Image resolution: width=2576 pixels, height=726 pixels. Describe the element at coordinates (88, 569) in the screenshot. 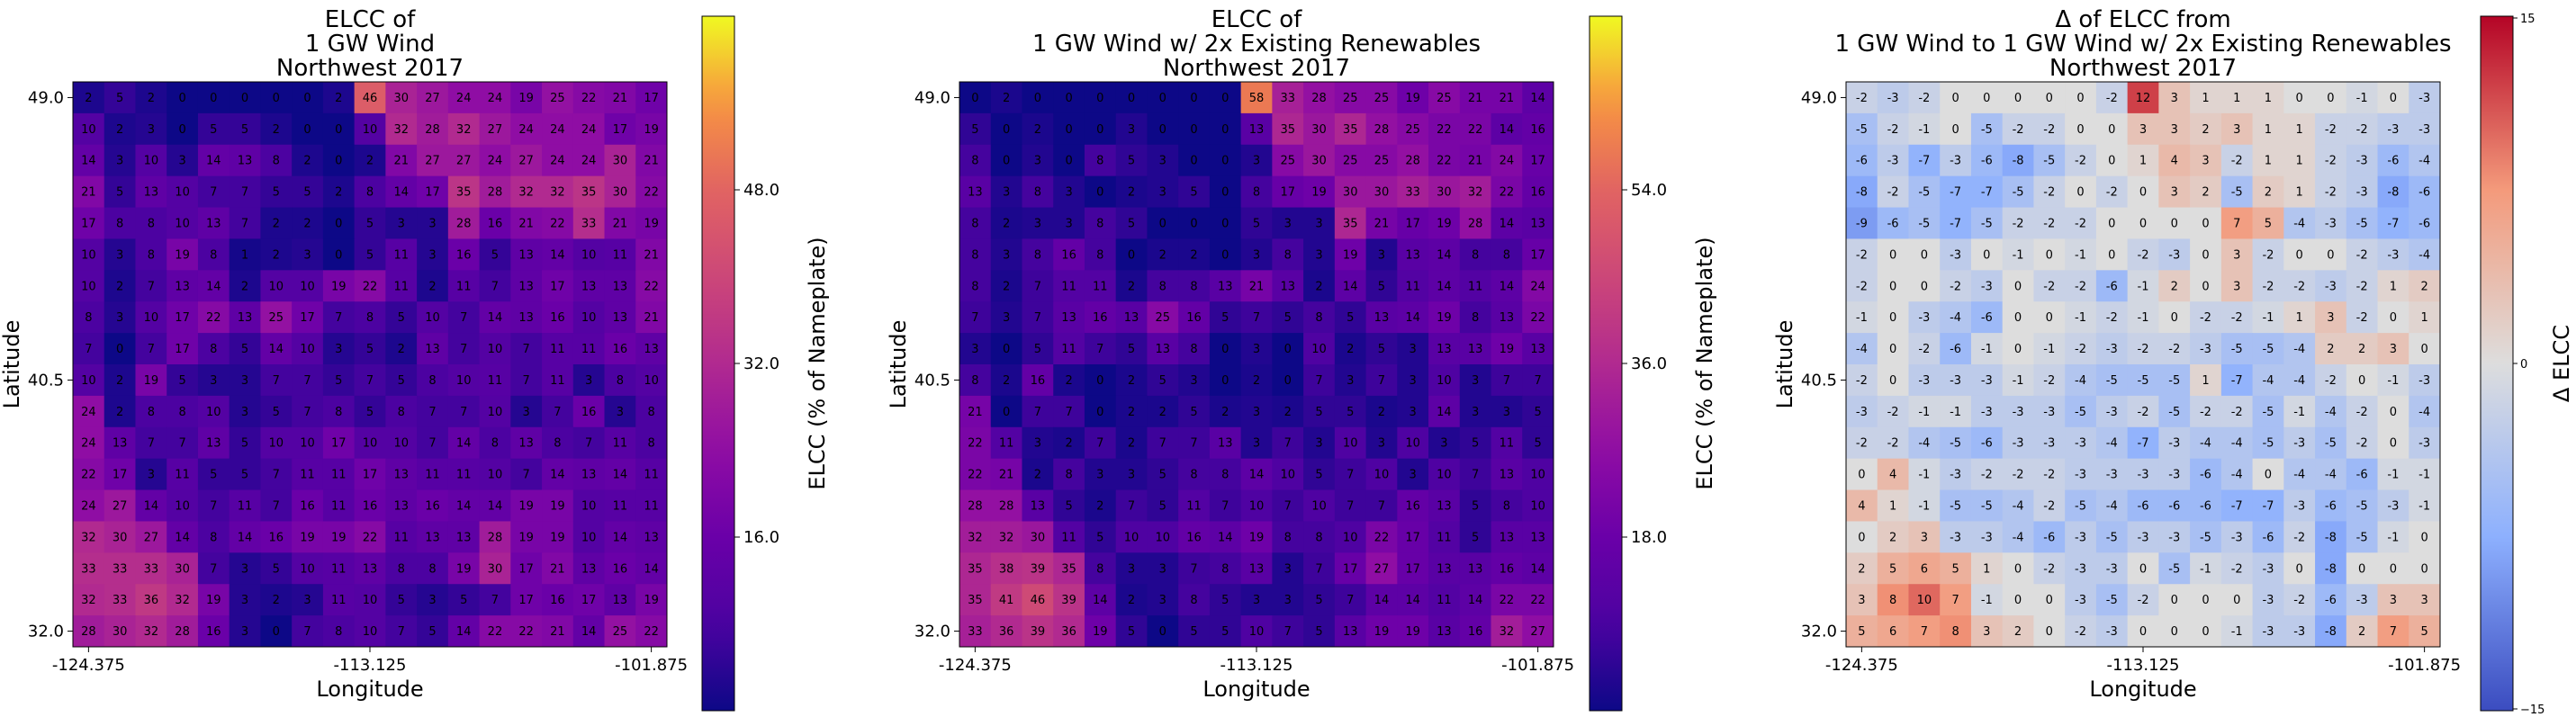

I see `cell-value-label: 33` at that location.